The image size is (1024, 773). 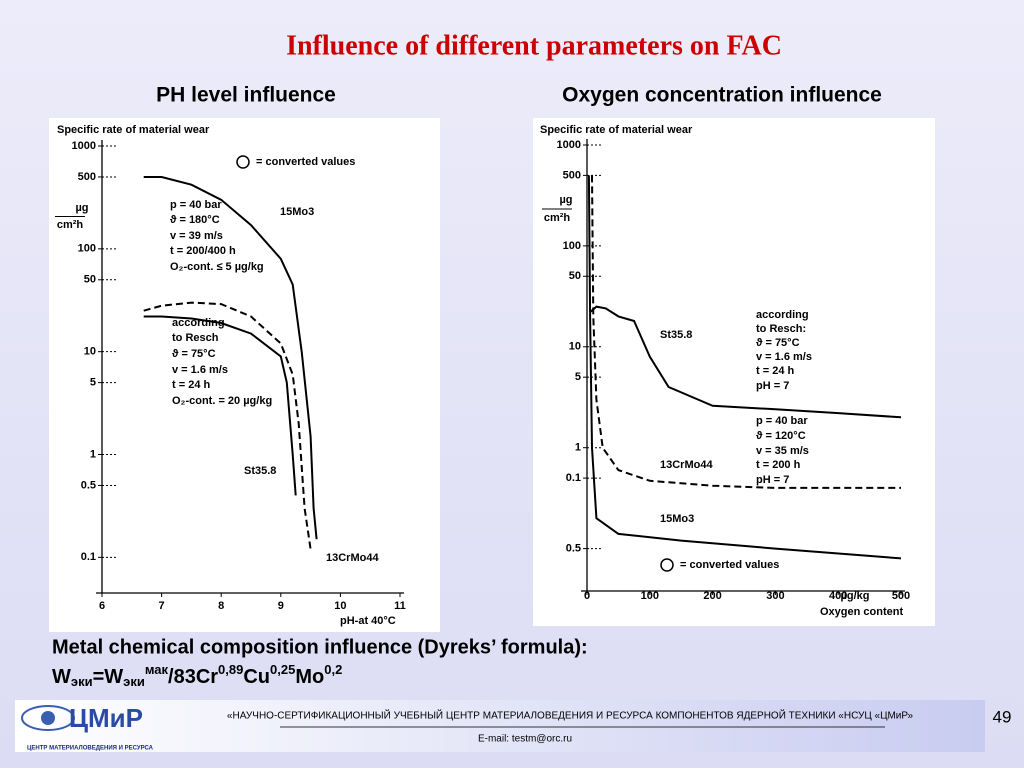 I want to click on formula-part: 0,2, so click(x=333, y=669).